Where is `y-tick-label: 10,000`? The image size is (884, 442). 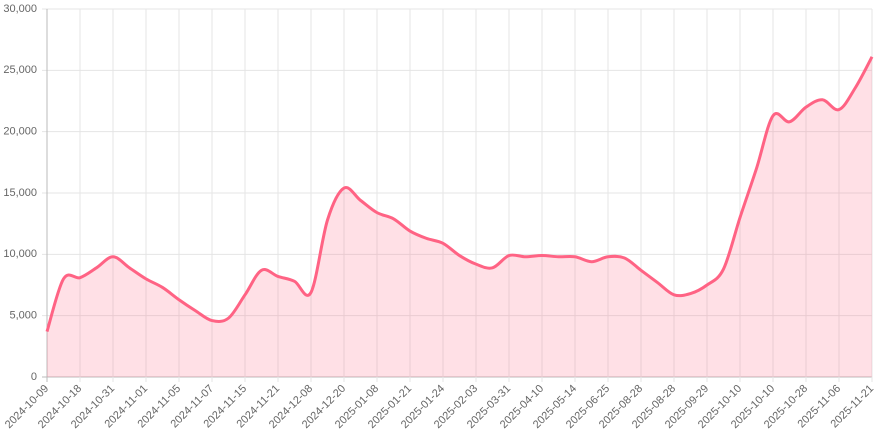
y-tick-label: 10,000 is located at coordinates (20, 254).